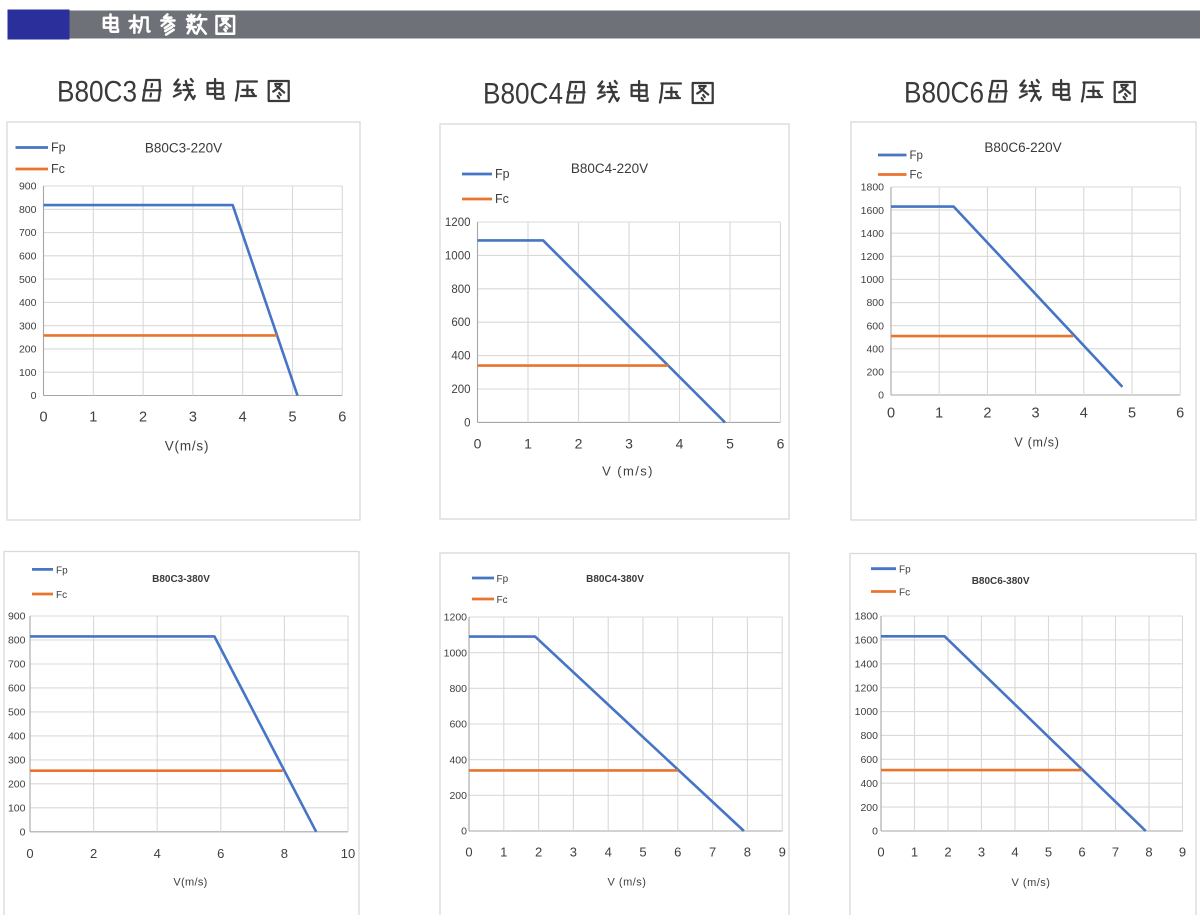 The height and width of the screenshot is (920, 1200). What do you see at coordinates (28, 187) in the screenshot?
I see `svg-text: 900` at bounding box center [28, 187].